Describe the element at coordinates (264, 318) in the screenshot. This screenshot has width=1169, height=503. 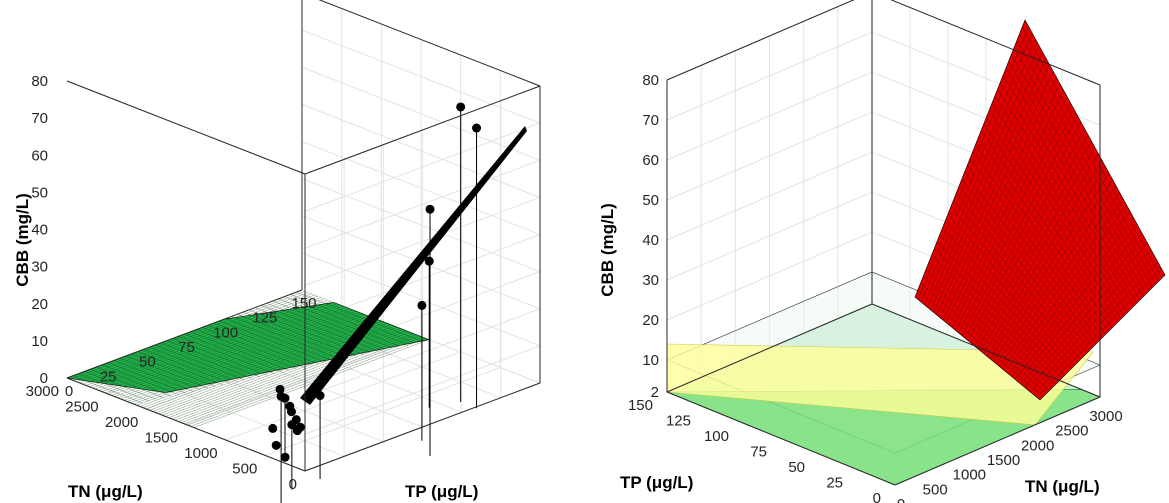
I see `left-y-tick: 125` at that location.